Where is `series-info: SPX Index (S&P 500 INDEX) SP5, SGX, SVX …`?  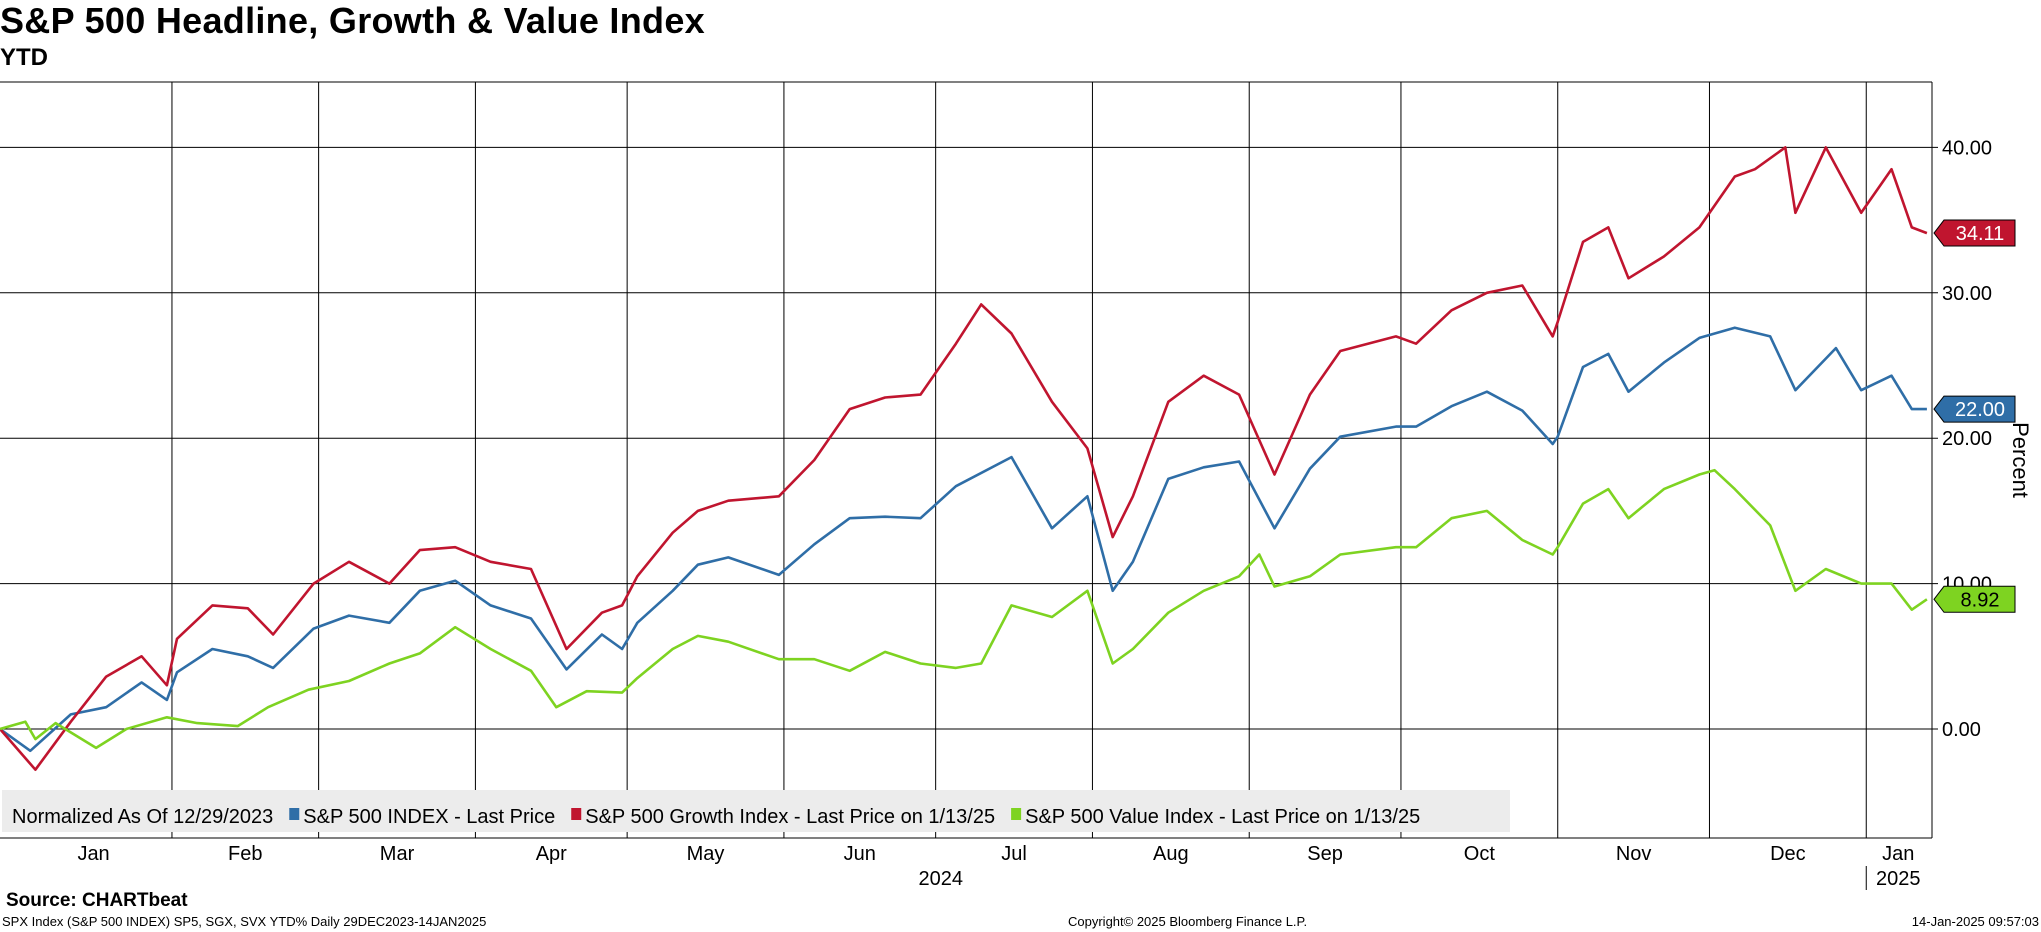
series-info: SPX Index (S&P 500 INDEX) SP5, SGX, SVX … is located at coordinates (244, 921).